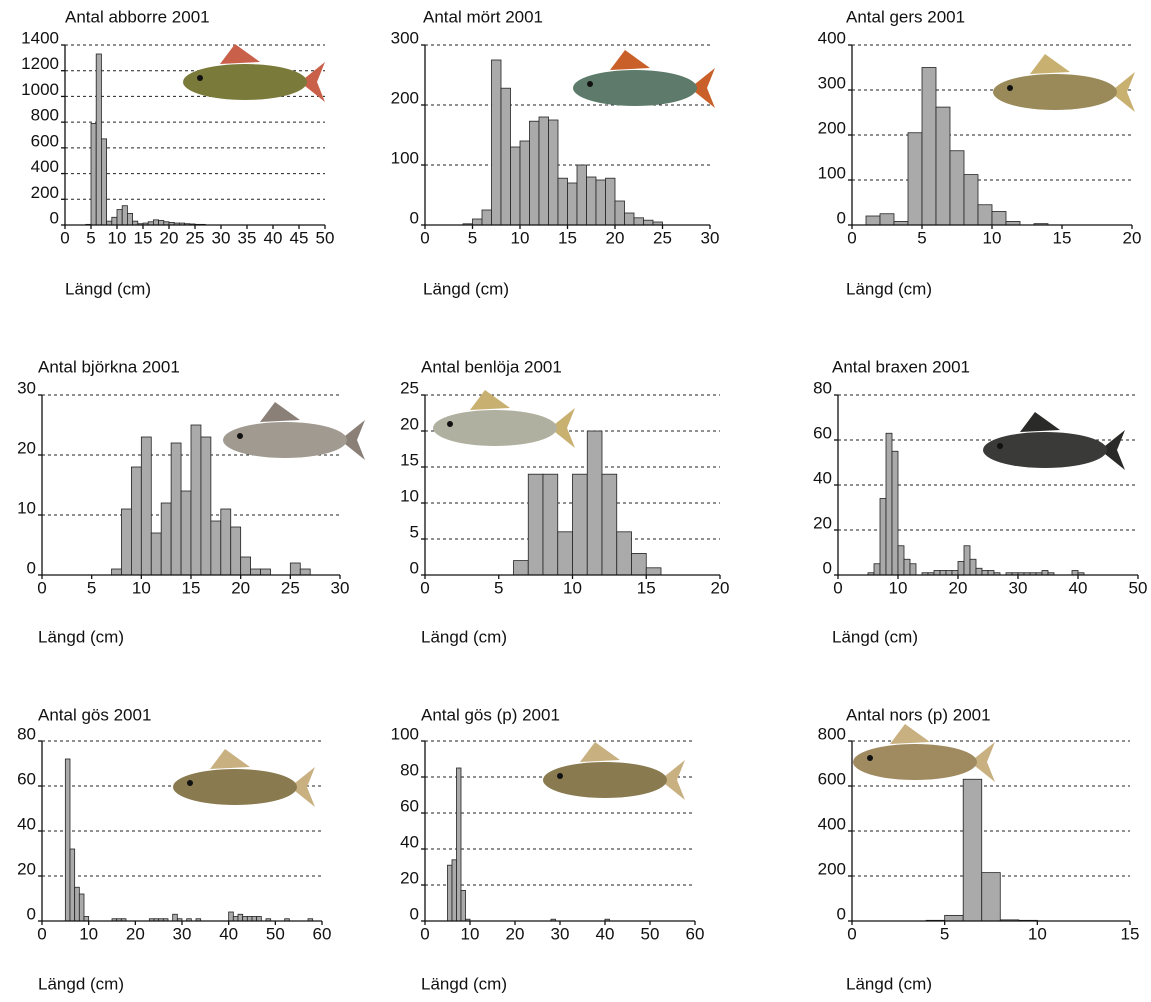 This screenshot has width=1151, height=1002. Describe the element at coordinates (40, 63) in the screenshot. I see `y-tick-label: 1200` at that location.